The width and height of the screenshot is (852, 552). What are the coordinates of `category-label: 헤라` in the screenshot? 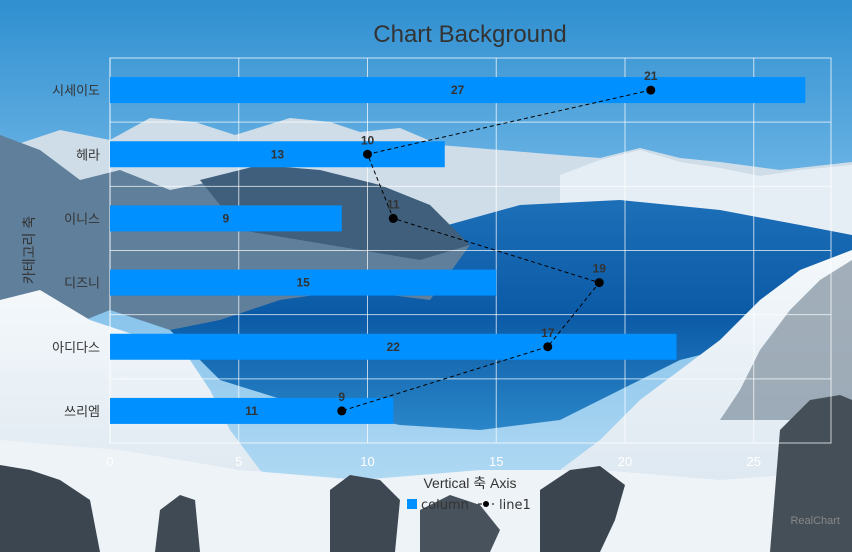 It's located at (88, 155).